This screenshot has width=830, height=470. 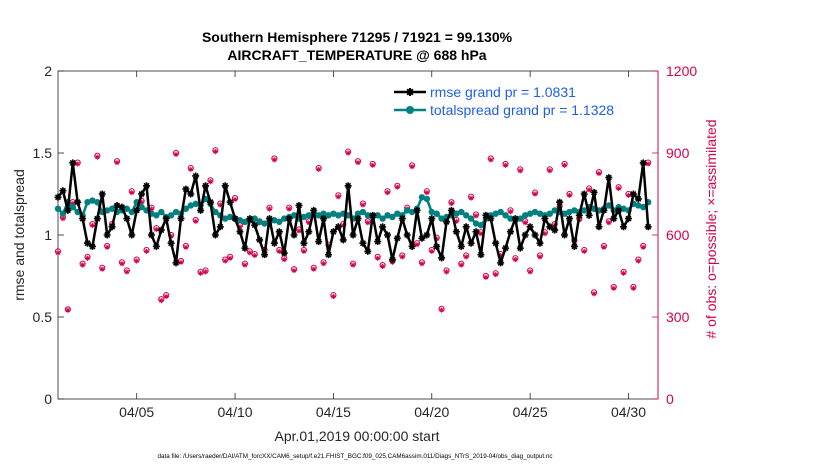 I want to click on y-tick-label: 0, so click(x=48, y=399).